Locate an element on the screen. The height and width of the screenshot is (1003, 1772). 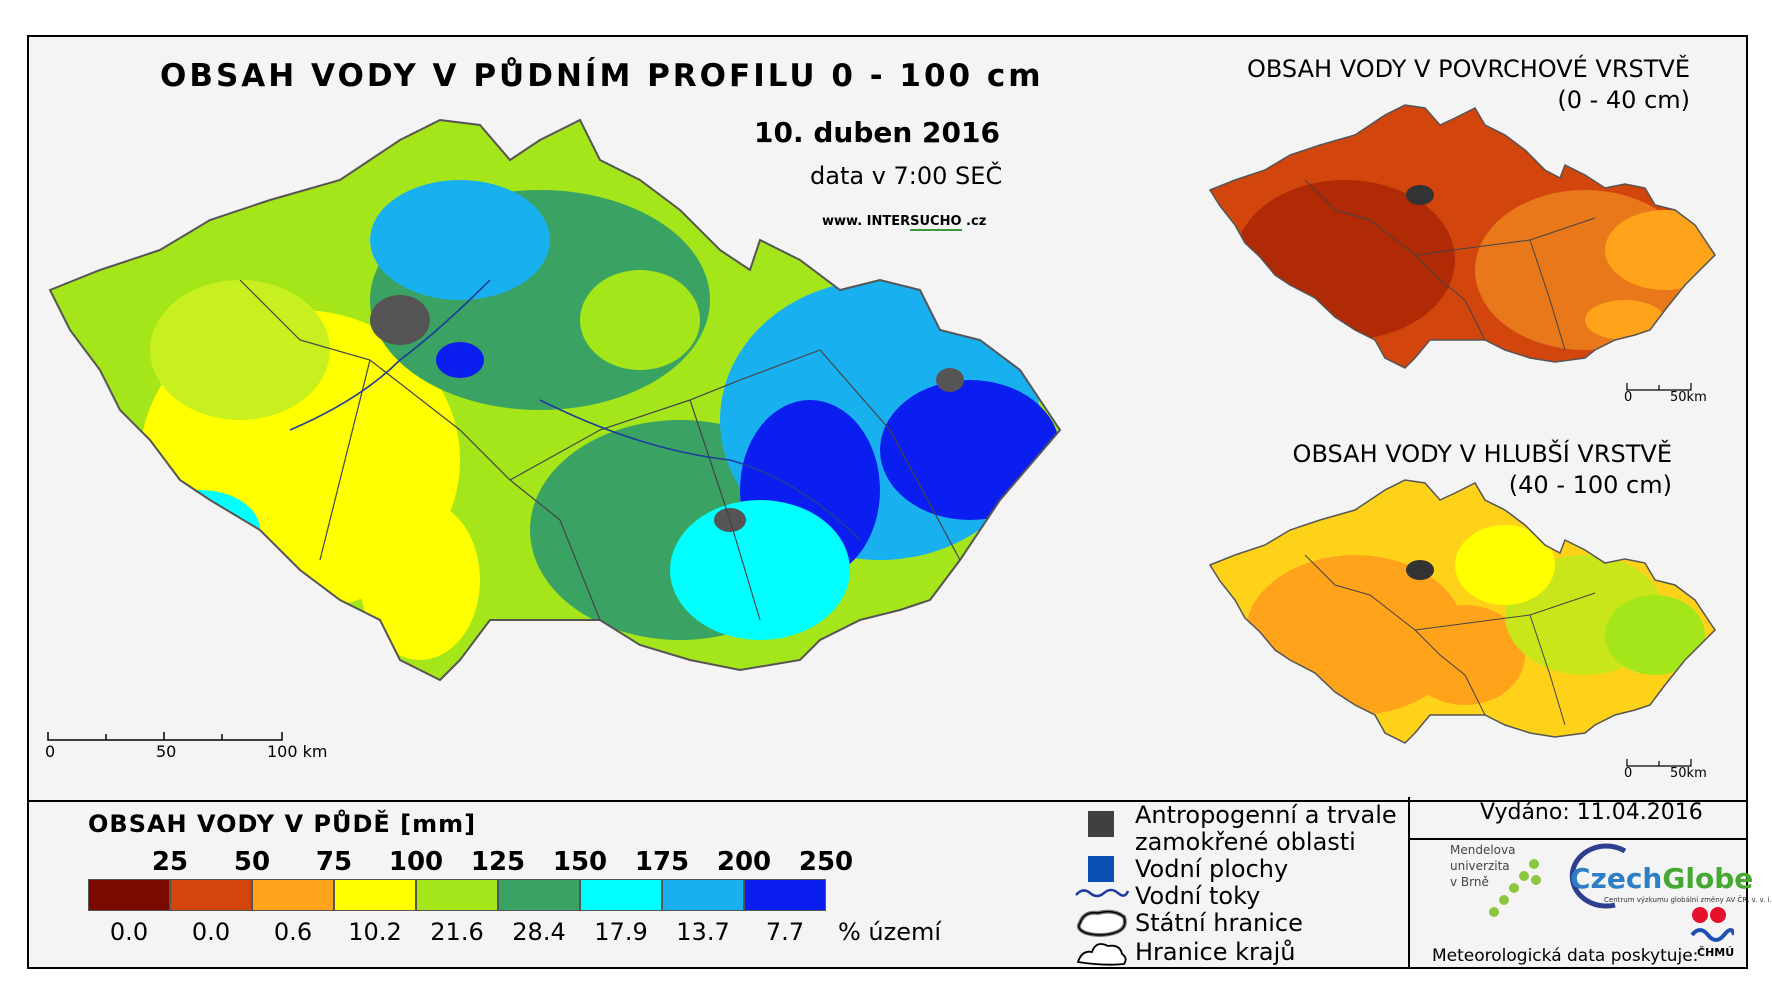
colorbar-upper-label: 150 is located at coordinates (580, 862).